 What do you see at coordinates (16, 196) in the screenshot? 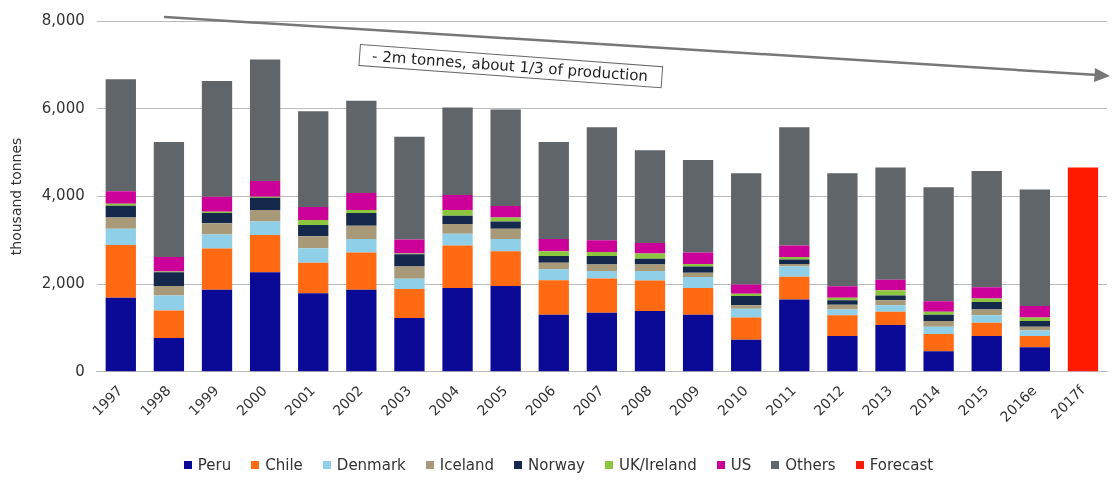
I see `y-axis-title: thousand tonnes` at bounding box center [16, 196].